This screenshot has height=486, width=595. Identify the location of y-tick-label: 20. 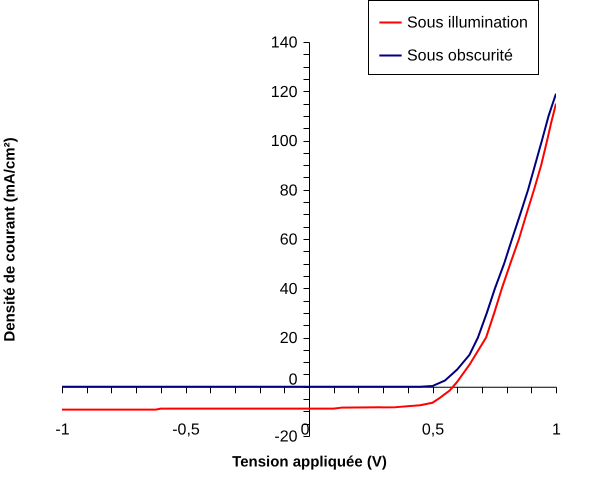
(289, 338).